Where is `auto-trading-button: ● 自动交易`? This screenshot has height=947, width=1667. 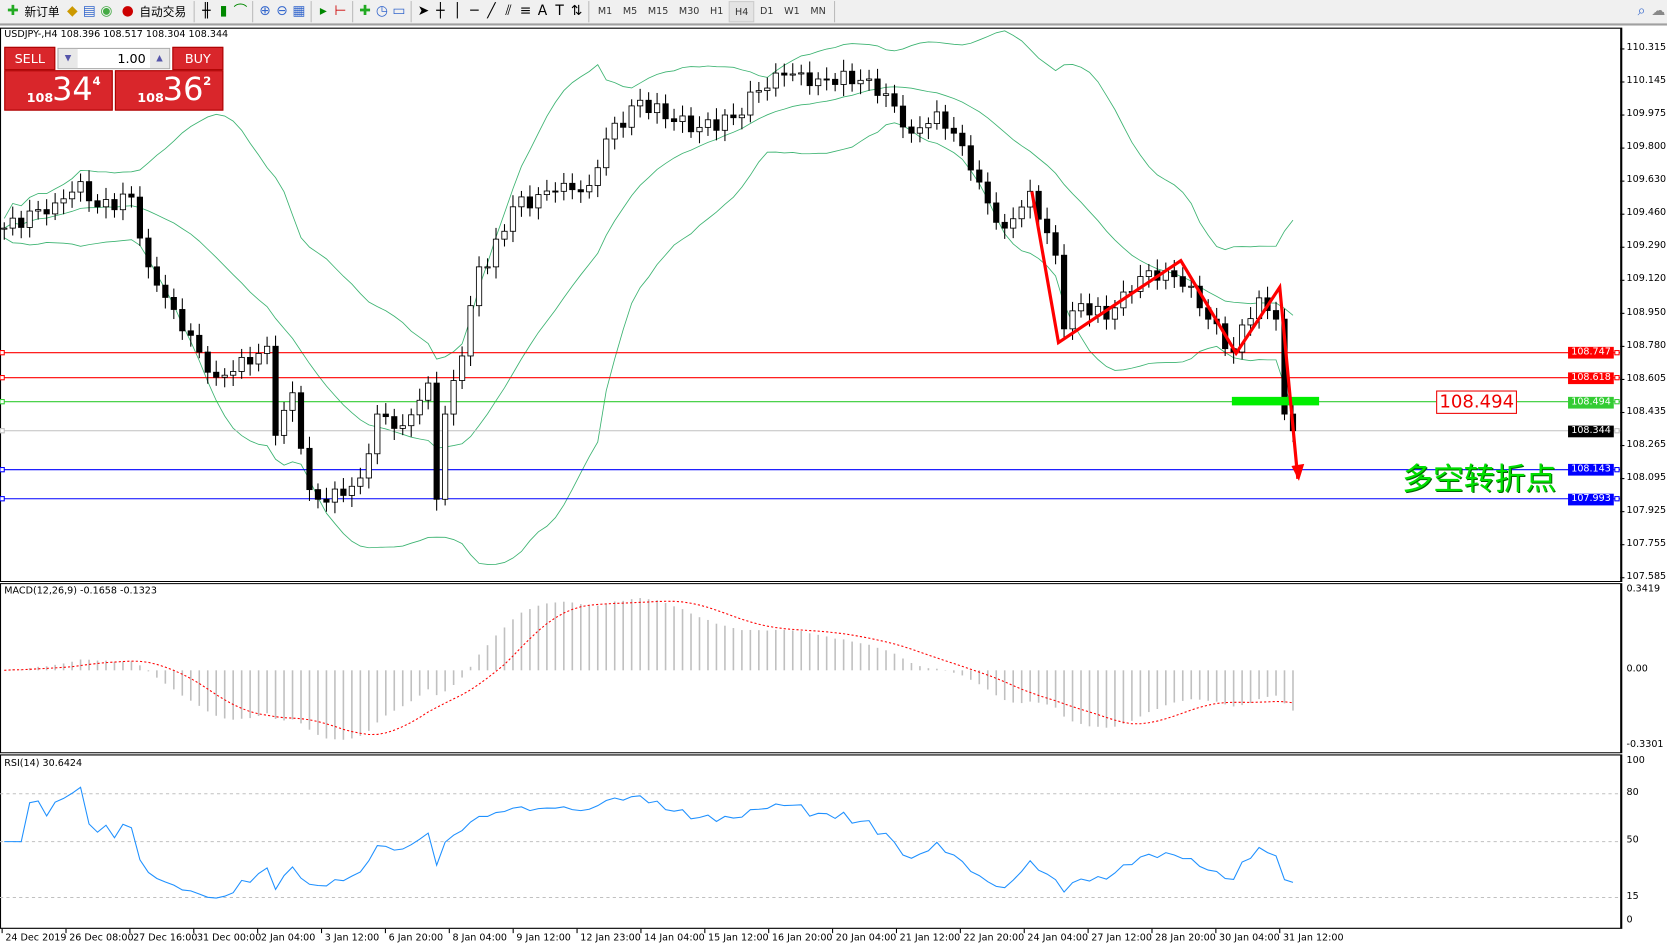 auto-trading-button: ● 自动交易 is located at coordinates (153, 11).